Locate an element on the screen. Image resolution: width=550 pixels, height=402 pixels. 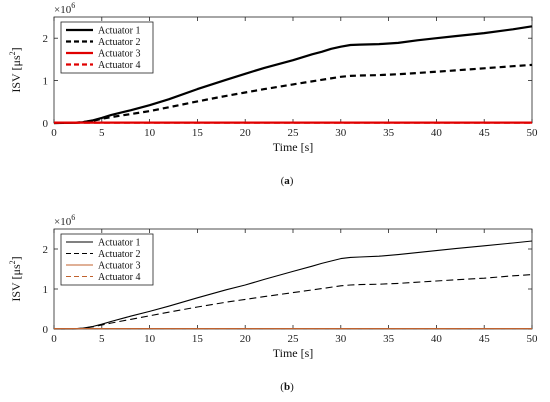
panel-caption: (a) is located at coordinates (287, 181).